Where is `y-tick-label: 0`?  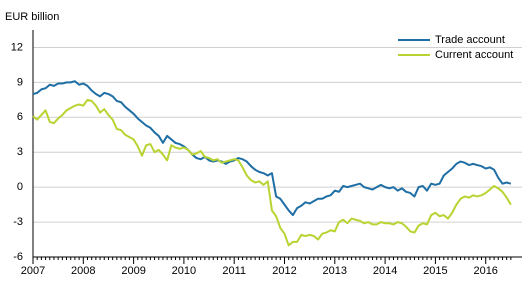
y-tick-label: 0 is located at coordinates (20, 187).